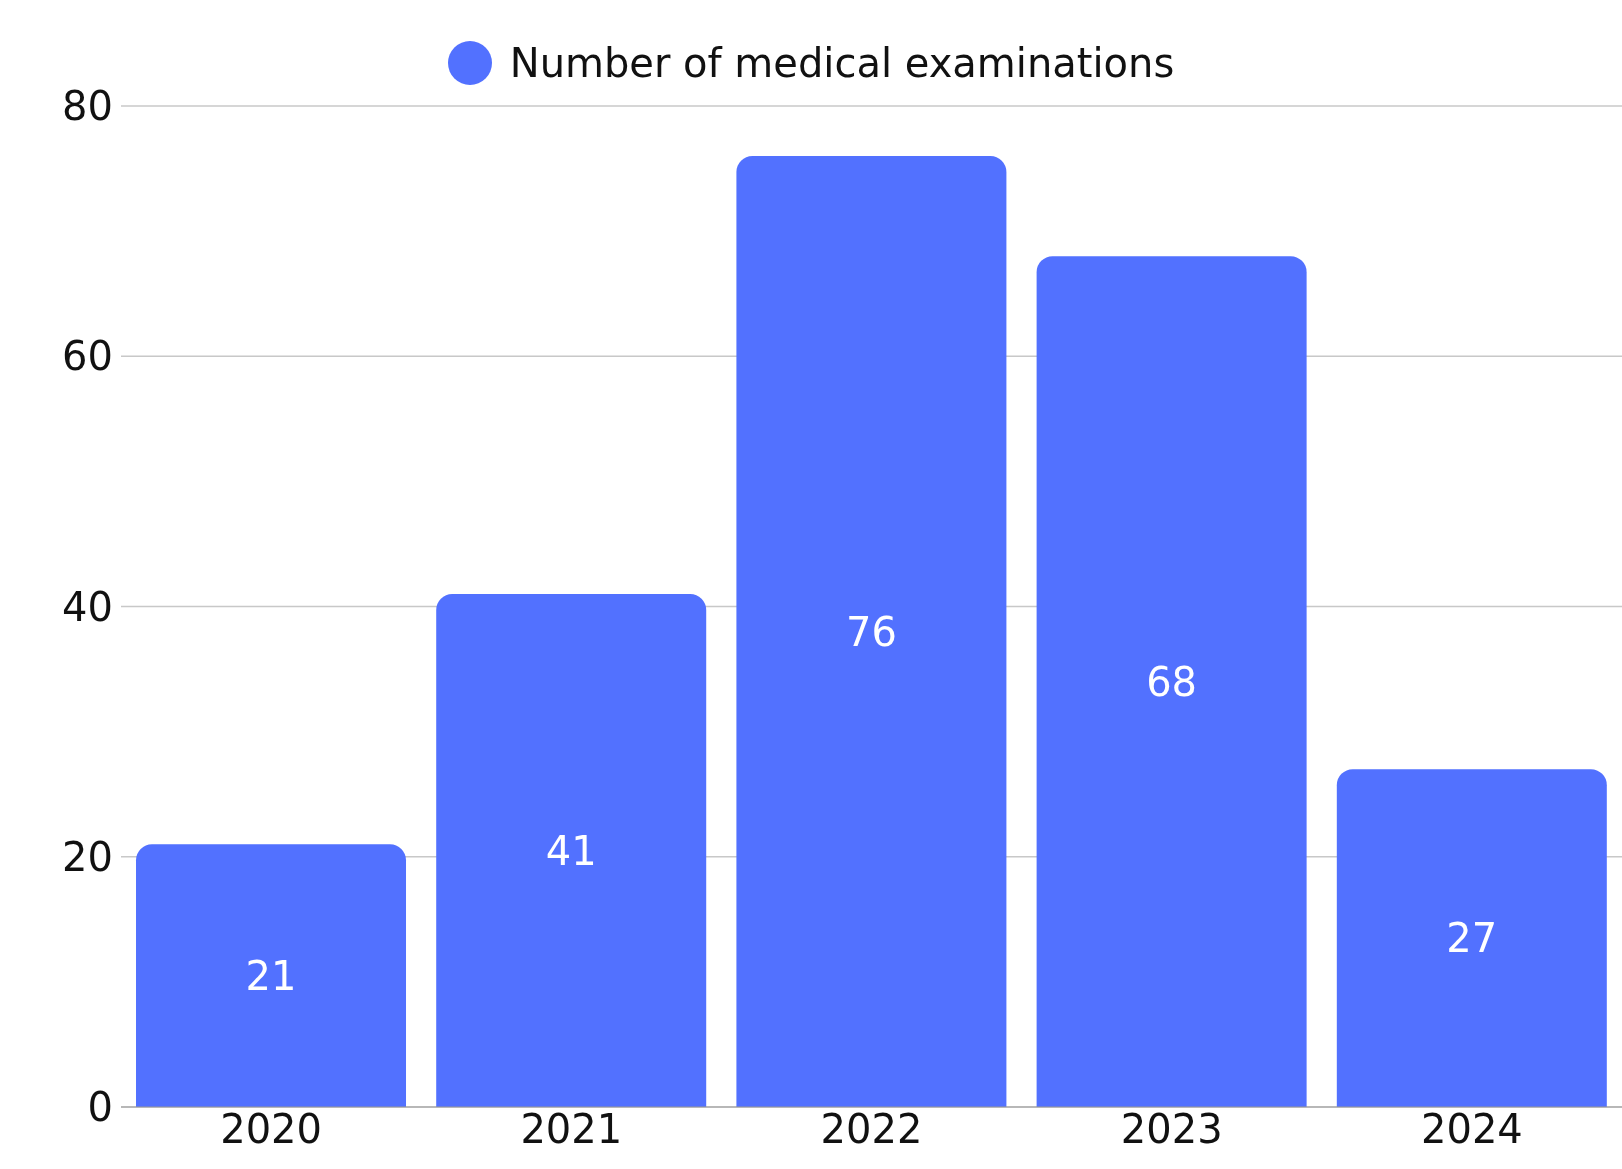 The height and width of the screenshot is (1169, 1622). Describe the element at coordinates (100, 1107) in the screenshot. I see `y-tick-label: 0` at that location.